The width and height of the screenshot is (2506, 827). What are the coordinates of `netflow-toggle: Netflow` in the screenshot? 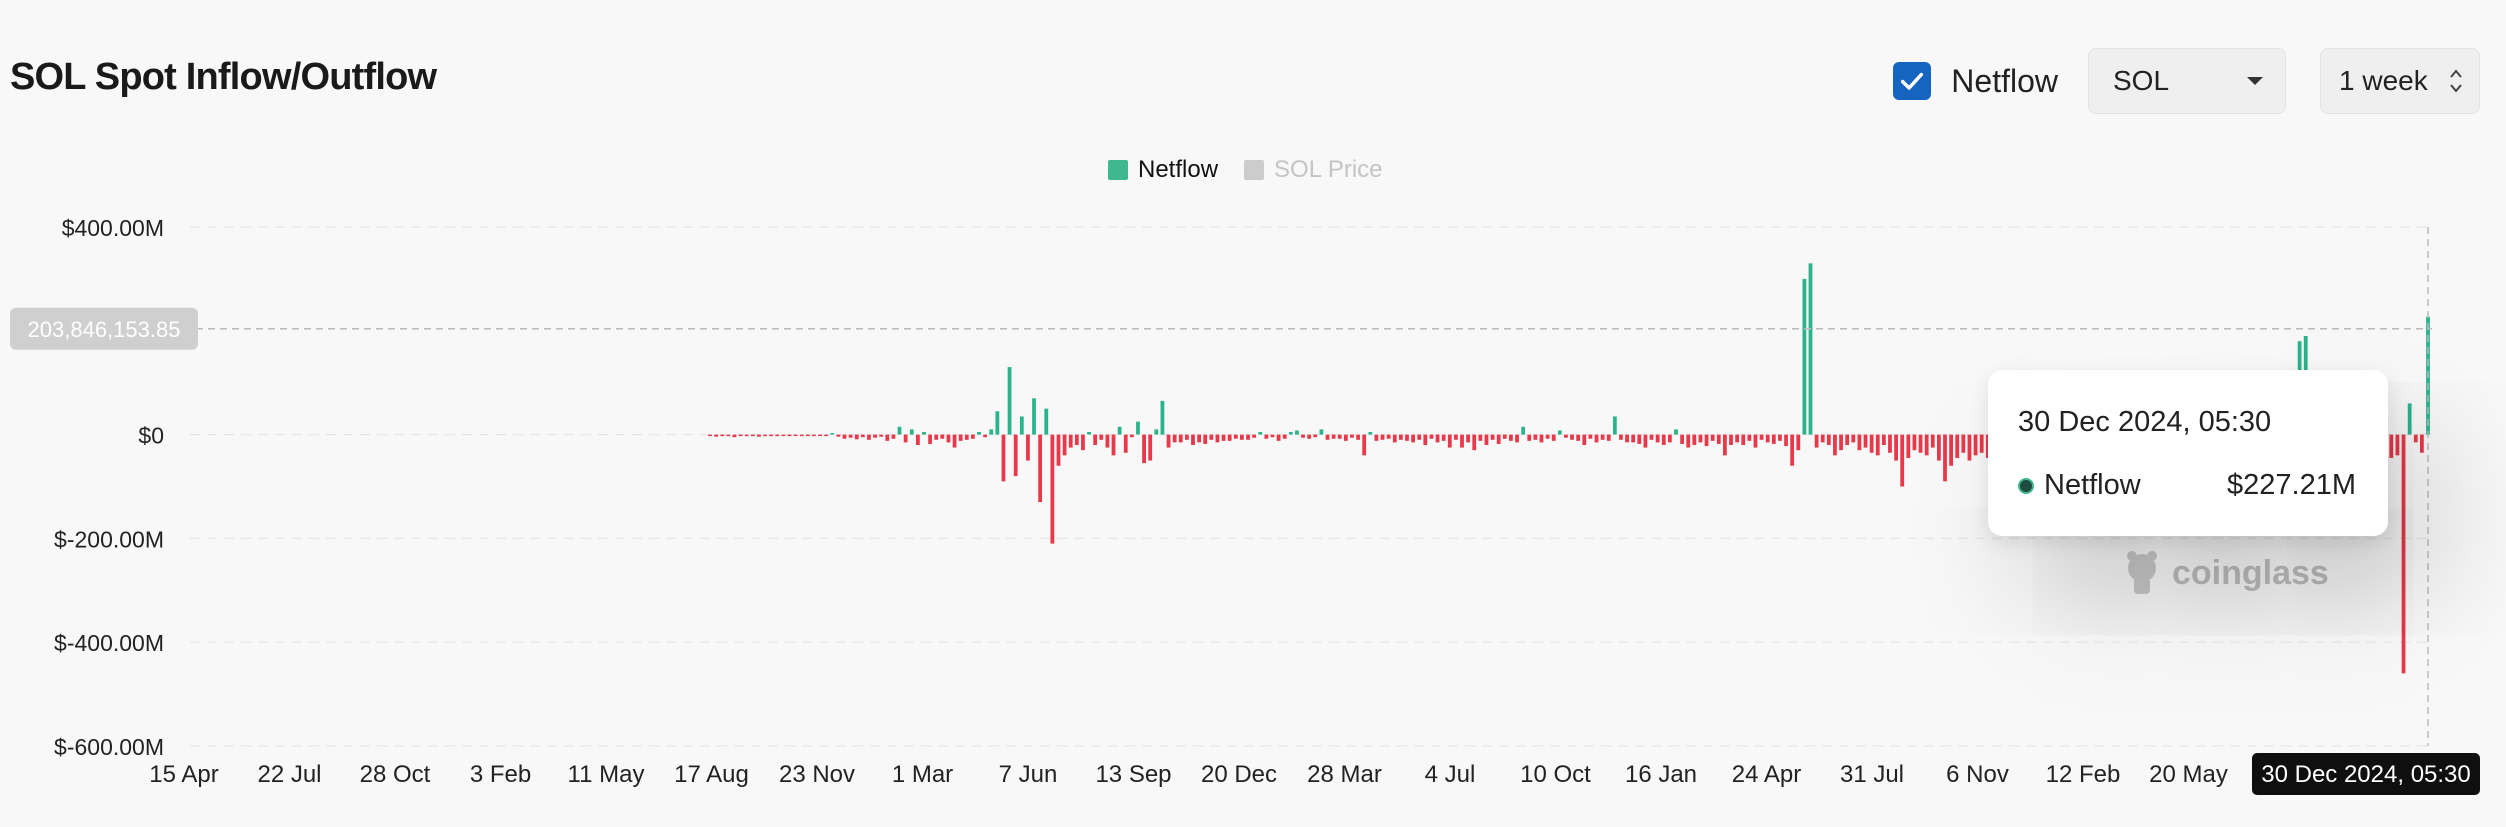 It's located at (1975, 81).